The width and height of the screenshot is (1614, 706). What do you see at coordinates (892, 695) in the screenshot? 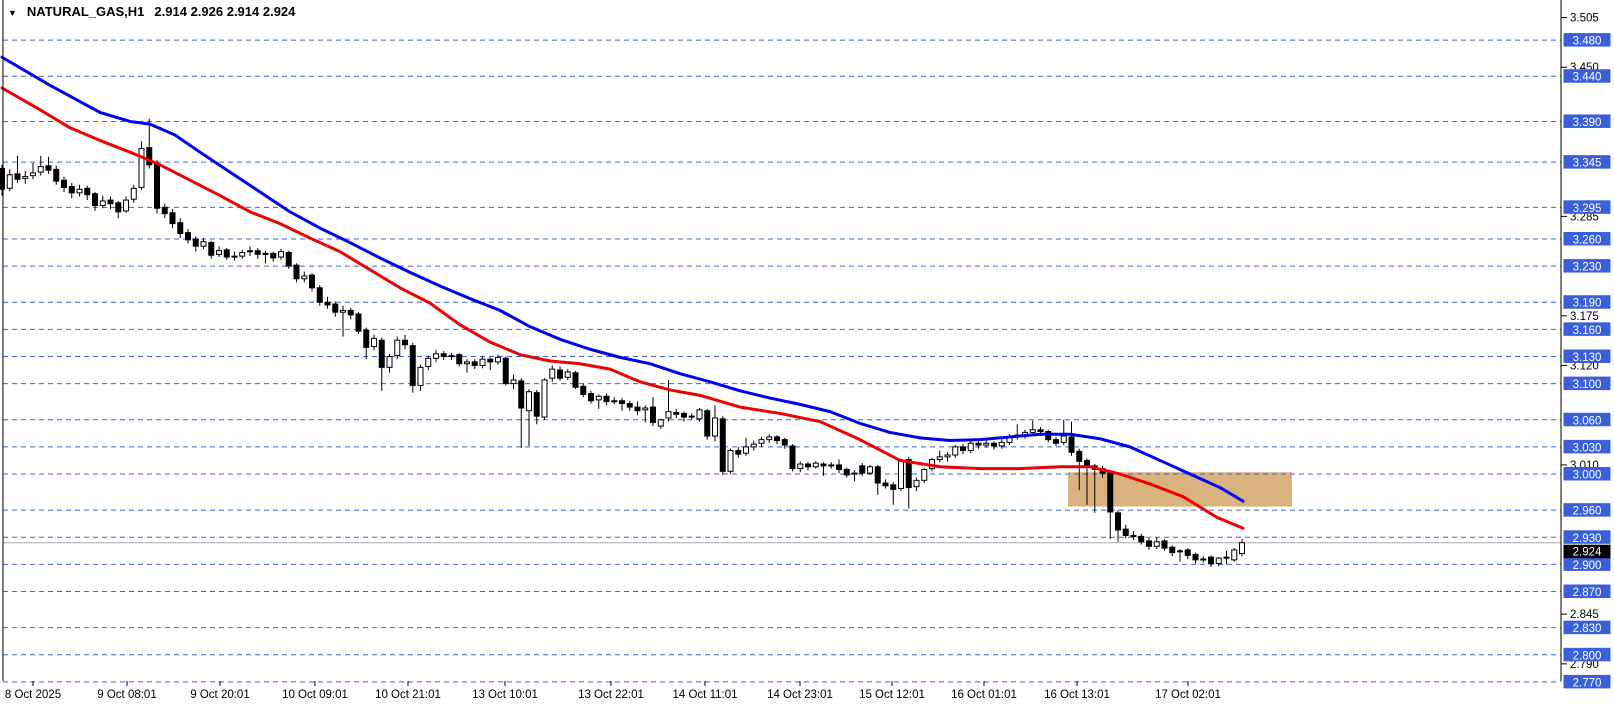
I see `time-axis-label: 15 Oct 12:01` at bounding box center [892, 695].